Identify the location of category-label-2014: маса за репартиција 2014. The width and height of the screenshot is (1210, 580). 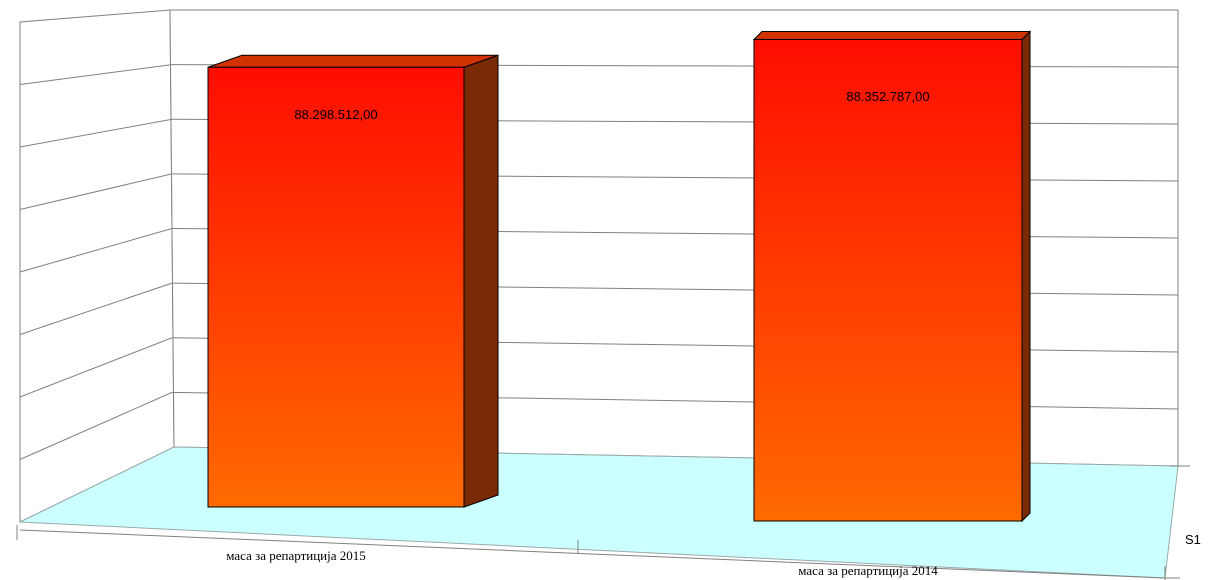
(868, 570).